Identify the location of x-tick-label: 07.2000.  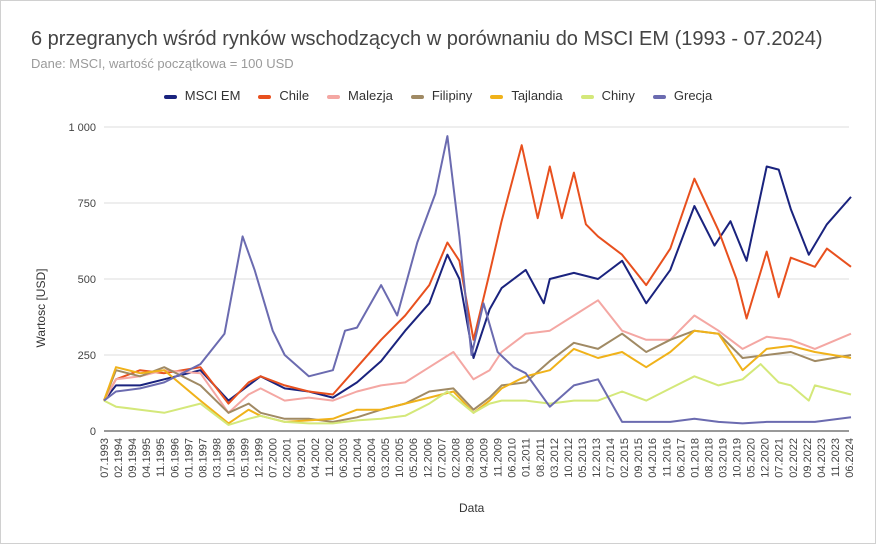
(274, 458).